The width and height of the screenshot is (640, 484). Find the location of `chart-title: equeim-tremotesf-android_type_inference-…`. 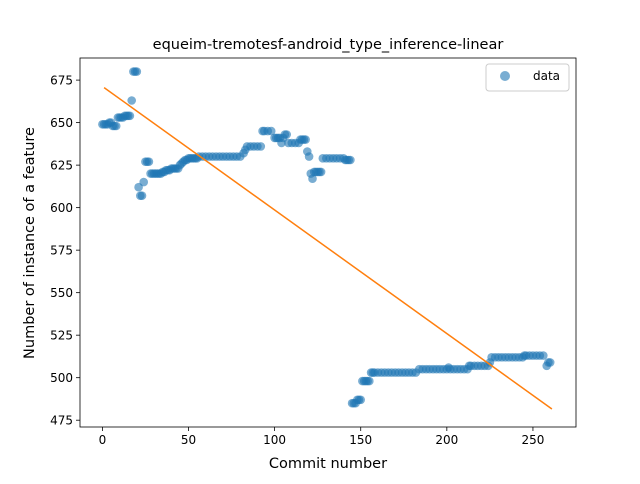

chart-title: equeim-tremotesf-android_type_inference-… is located at coordinates (328, 45).